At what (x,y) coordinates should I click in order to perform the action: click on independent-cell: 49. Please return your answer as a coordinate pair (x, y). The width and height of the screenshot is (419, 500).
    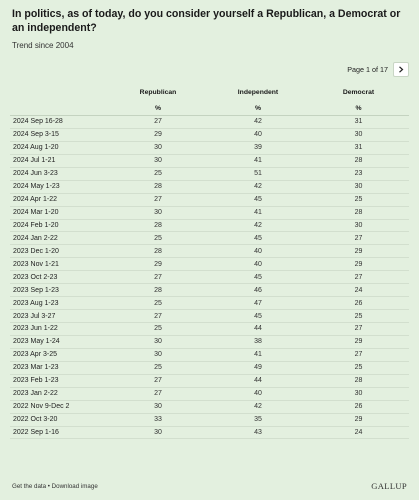
    Looking at the image, I should click on (258, 368).